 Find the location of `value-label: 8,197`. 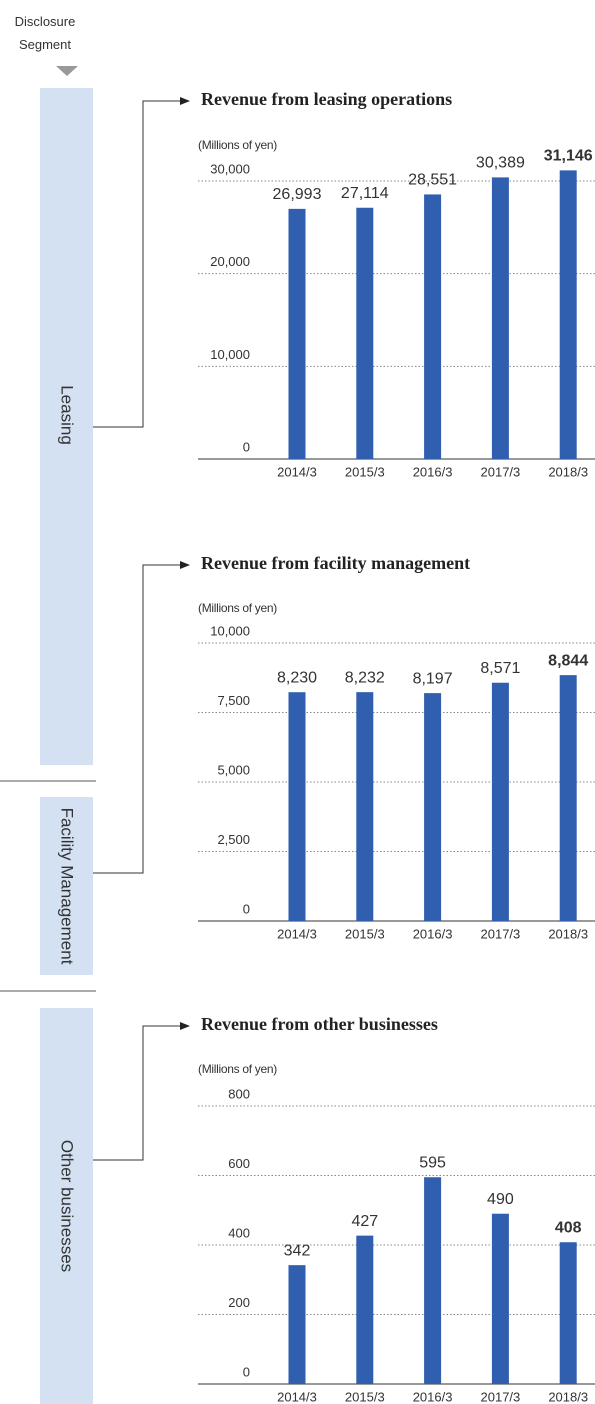

value-label: 8,197 is located at coordinates (433, 678).